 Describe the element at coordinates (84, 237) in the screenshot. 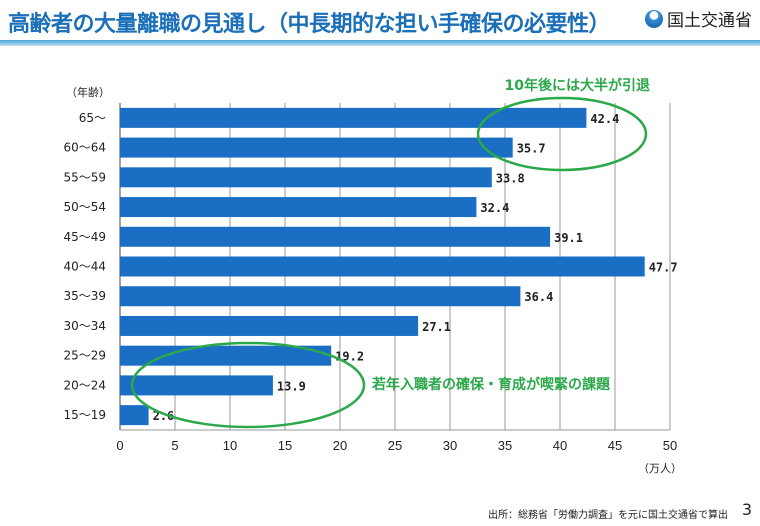

I see `y-tick-label: 45～49` at that location.